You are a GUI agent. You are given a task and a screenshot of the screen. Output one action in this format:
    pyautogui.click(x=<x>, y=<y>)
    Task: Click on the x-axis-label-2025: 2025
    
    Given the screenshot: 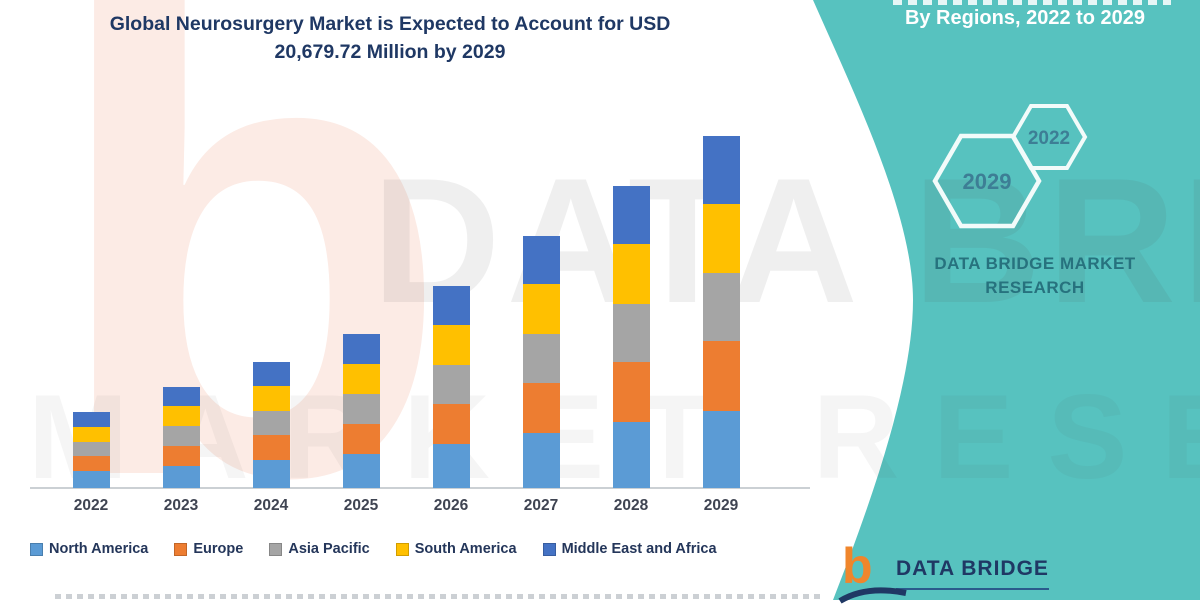 What is the action you would take?
    pyautogui.click(x=361, y=505)
    